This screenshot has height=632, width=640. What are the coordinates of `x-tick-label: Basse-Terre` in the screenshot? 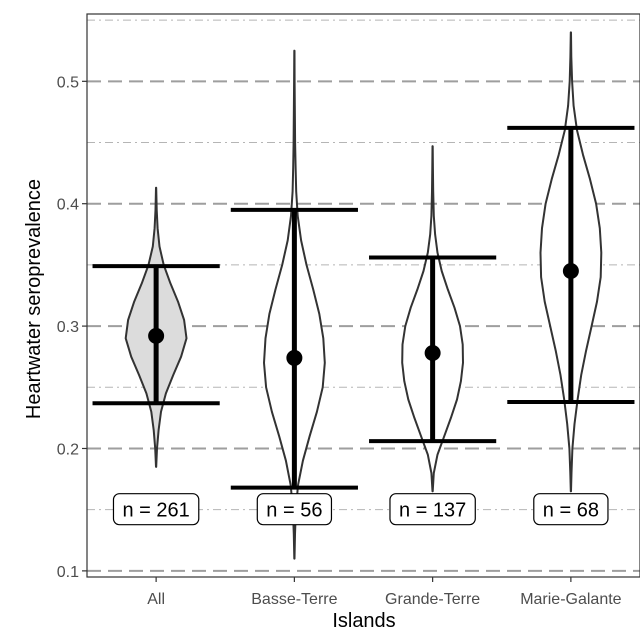 It's located at (294, 599).